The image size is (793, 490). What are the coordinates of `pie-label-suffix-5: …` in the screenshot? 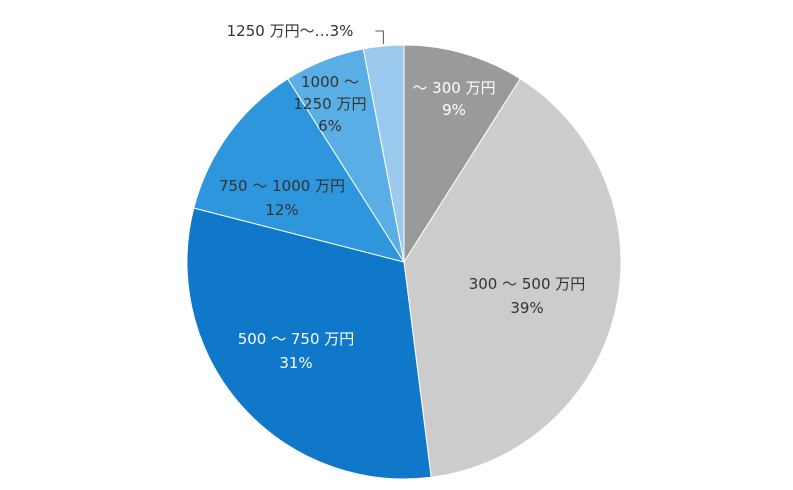 It's located at (322, 31).